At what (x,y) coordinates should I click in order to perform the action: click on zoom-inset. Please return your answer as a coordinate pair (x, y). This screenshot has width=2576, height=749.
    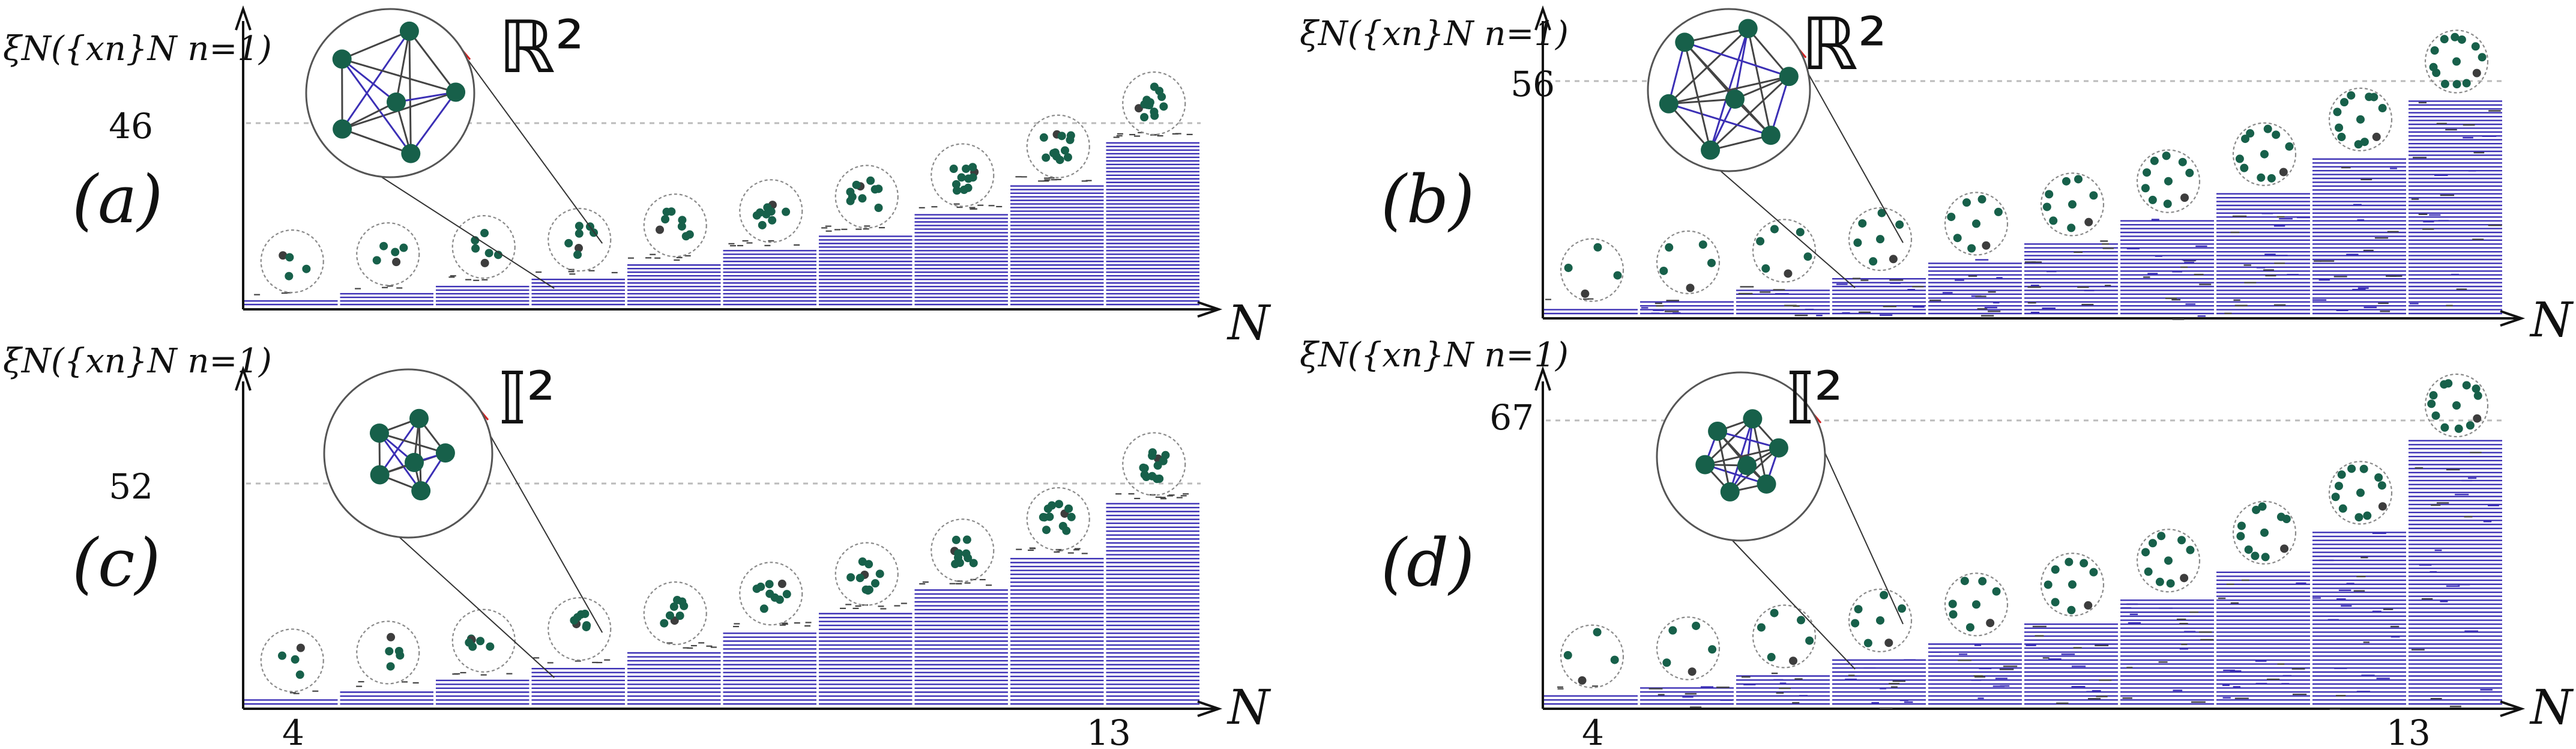
    Looking at the image, I should click on (1741, 456).